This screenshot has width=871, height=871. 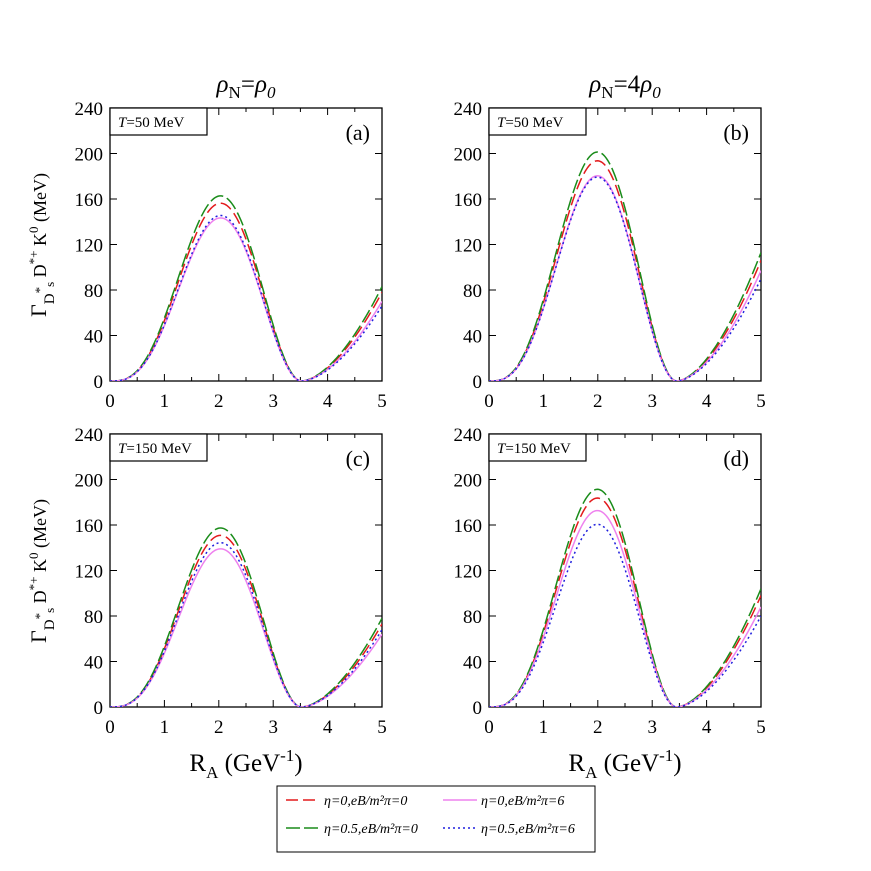 I want to click on ylabel-tail-sup: 0, so click(x=33, y=230).